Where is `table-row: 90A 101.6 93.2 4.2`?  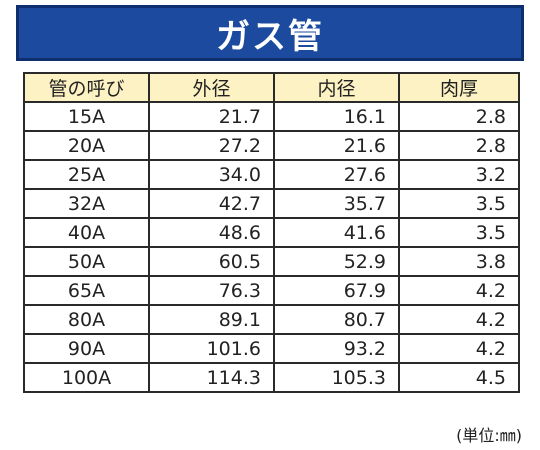 table-row: 90A 101.6 93.2 4.2 is located at coordinates (271, 348).